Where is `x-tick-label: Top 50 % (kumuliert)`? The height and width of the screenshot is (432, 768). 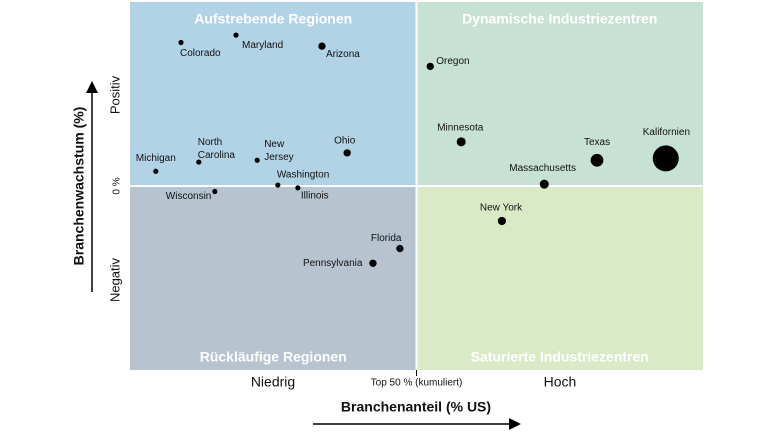
x-tick-label: Top 50 % (kumuliert) is located at coordinates (417, 383).